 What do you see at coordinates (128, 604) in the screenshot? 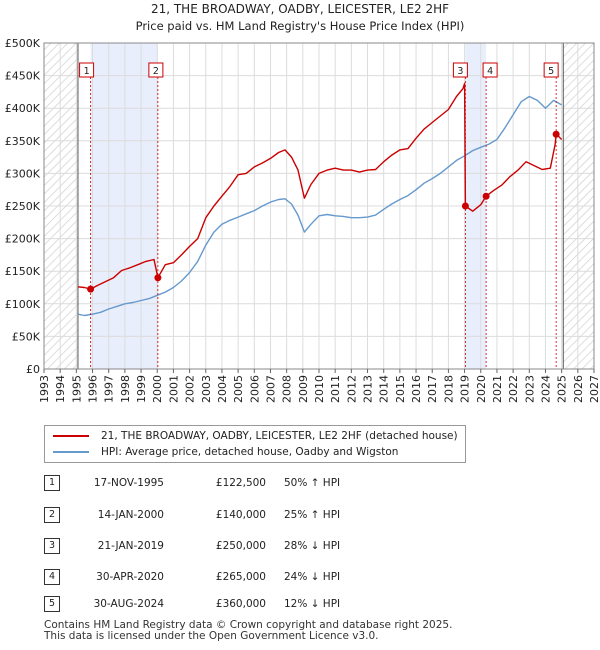
I see `transaction-date: 30-AUG-2024` at bounding box center [128, 604].